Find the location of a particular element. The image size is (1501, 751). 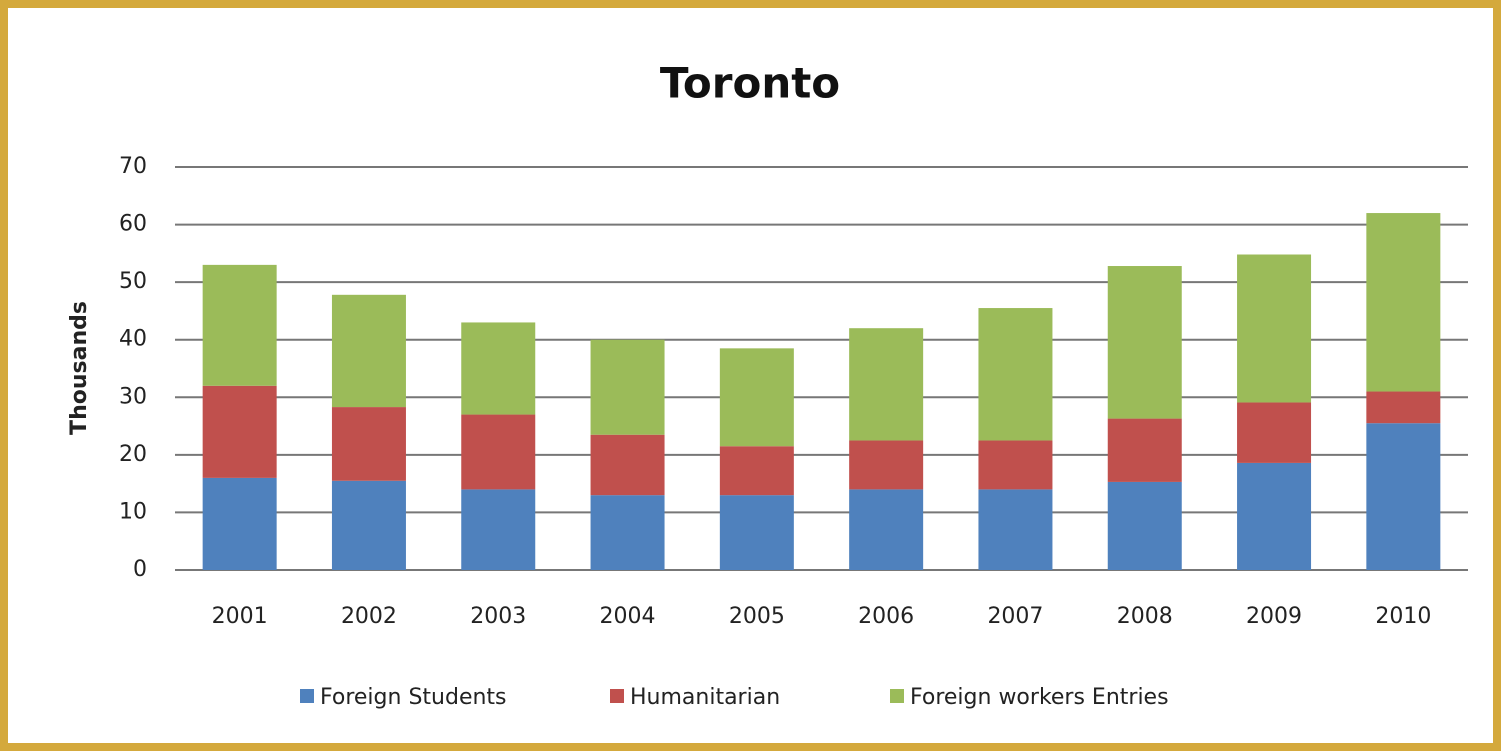

x-tick-label: 2006 is located at coordinates (886, 616).